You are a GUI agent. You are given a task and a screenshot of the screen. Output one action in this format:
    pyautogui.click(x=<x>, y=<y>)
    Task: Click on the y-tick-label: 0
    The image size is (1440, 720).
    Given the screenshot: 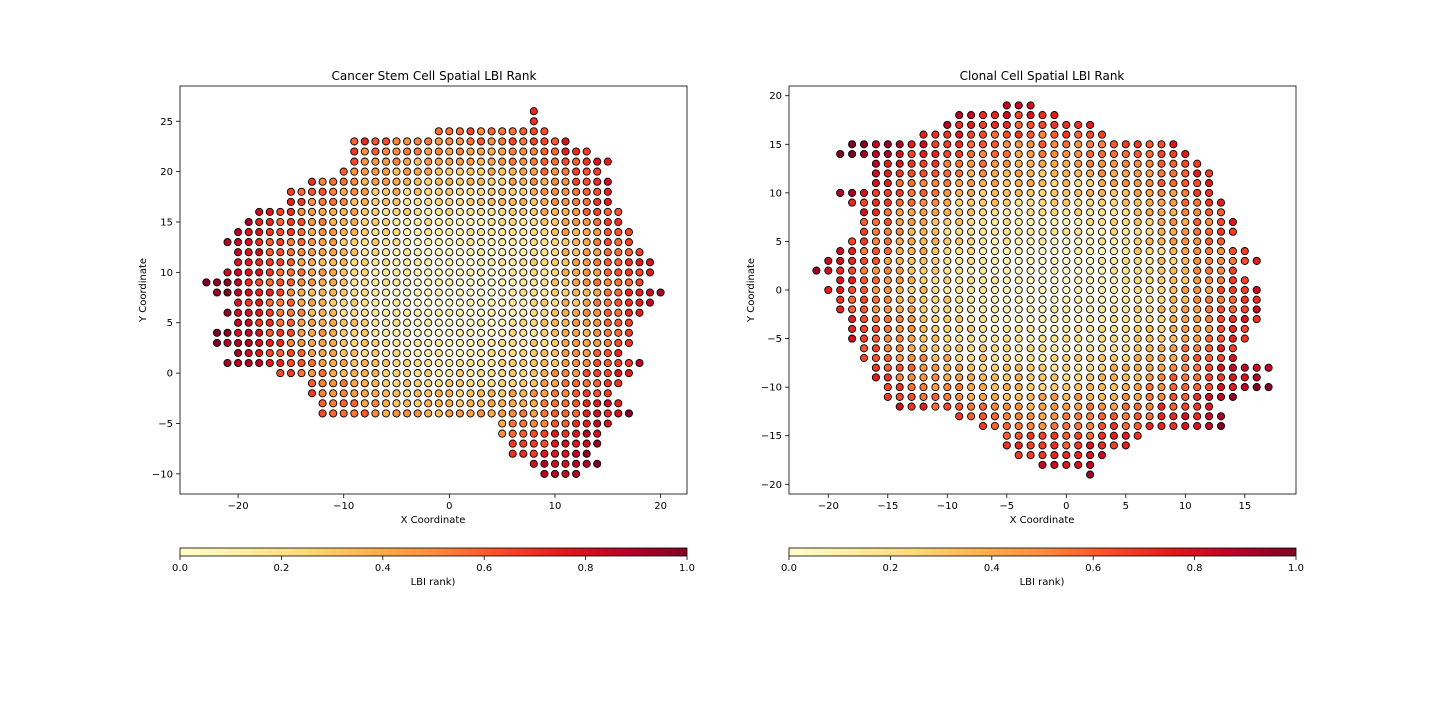 What is the action you would take?
    pyautogui.click(x=779, y=291)
    